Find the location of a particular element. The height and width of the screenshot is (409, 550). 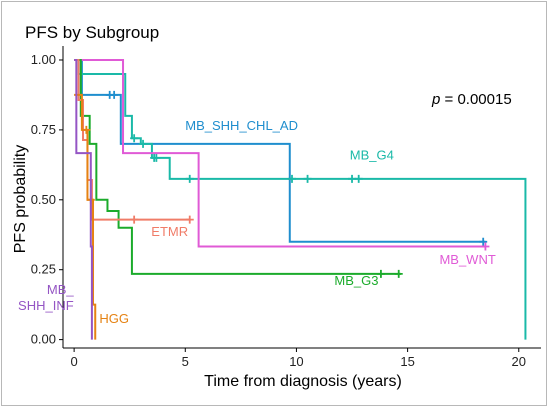

x-tick-label: 10 is located at coordinates (296, 361).